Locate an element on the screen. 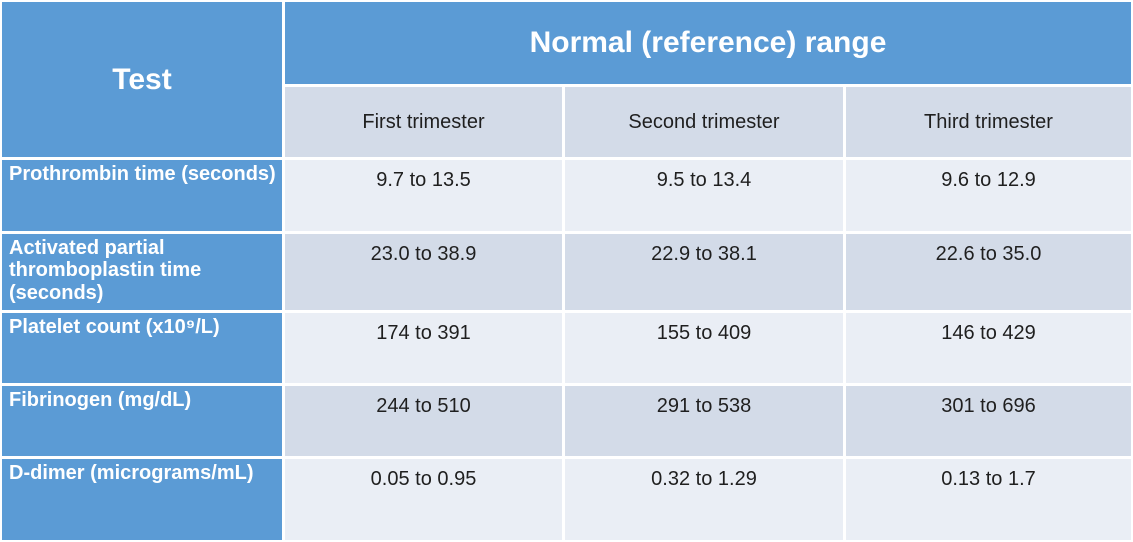  value-fibrinogen-first: 244 to 510 is located at coordinates (423, 421).